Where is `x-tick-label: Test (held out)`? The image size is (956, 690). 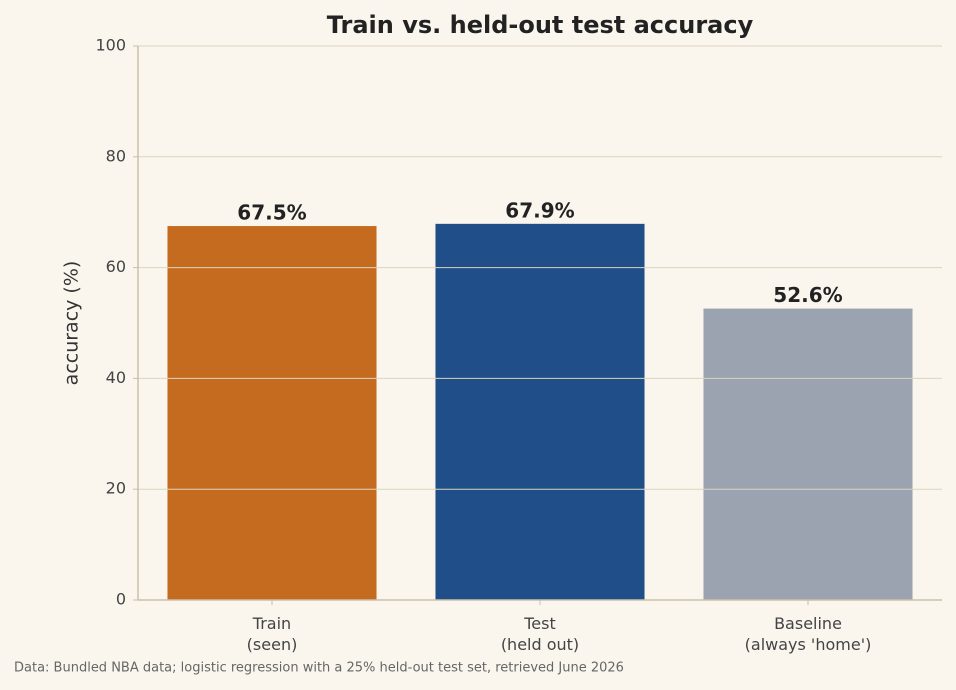 x-tick-label: Test (held out) is located at coordinates (540, 634).